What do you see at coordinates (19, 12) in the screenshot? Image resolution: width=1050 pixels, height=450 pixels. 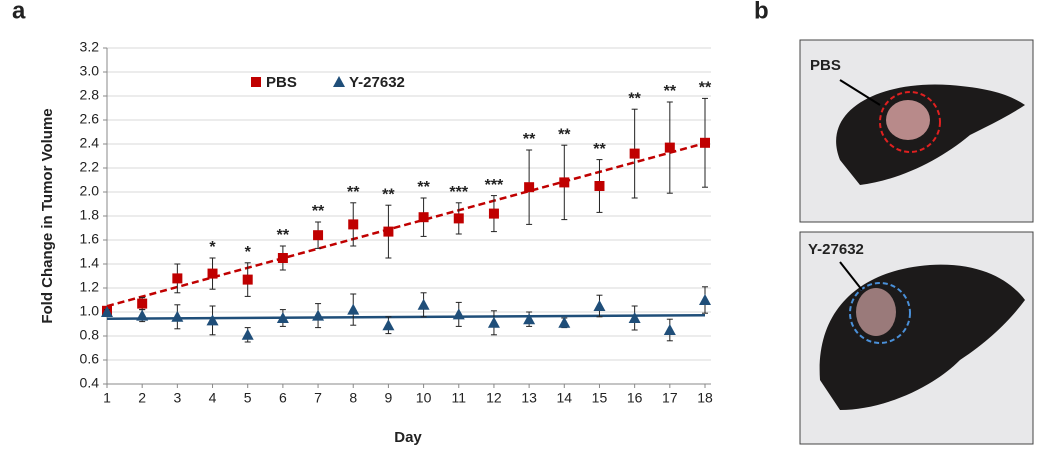 I see `panel-label: a` at bounding box center [19, 12].